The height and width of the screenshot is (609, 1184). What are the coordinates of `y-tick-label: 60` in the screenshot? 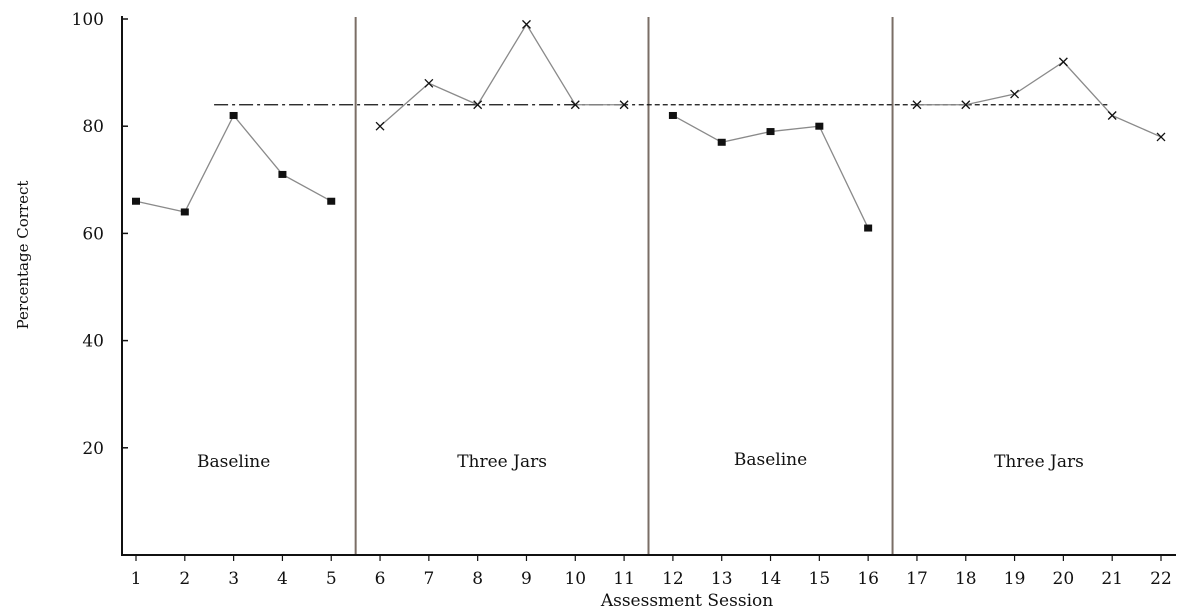 It's located at (93, 234).